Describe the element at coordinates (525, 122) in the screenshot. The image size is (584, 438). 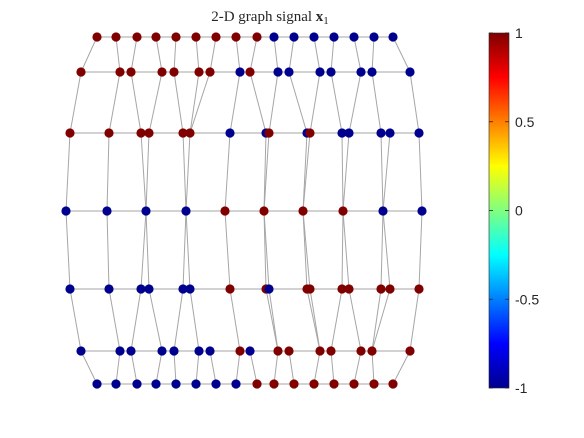
I see `colorbar-tick-label: 0.5` at that location.